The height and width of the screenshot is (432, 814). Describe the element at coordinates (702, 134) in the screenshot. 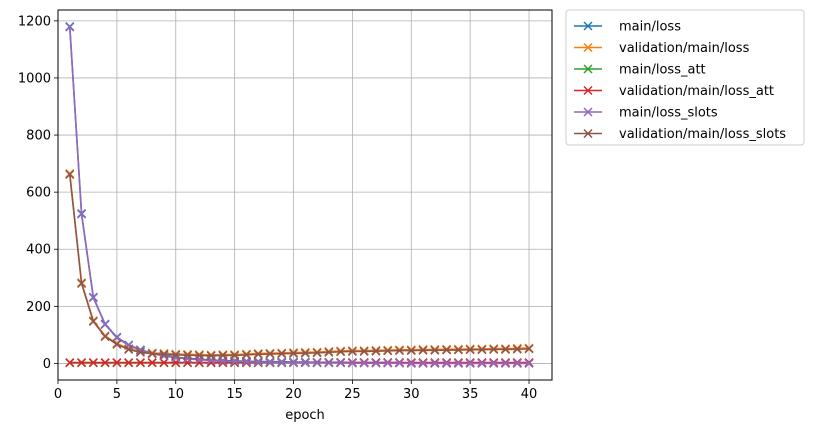

I see `legend-label: validation/main/loss_slots` at that location.